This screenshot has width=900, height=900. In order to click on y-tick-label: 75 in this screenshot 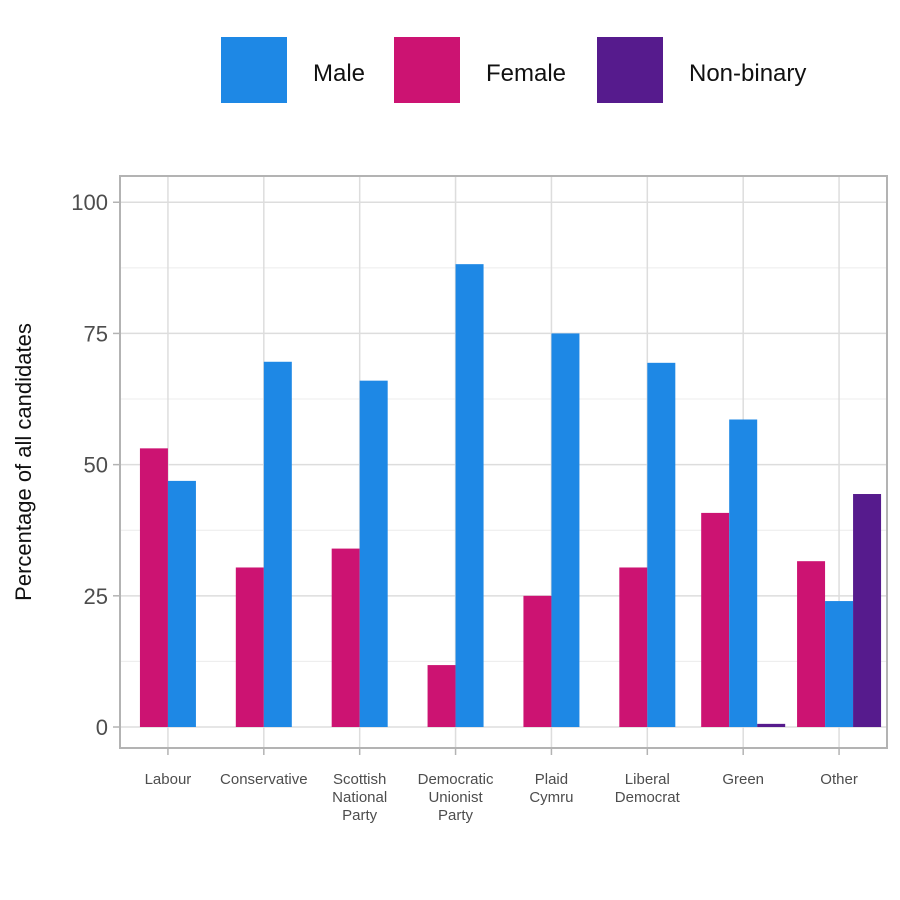, I will do `click(96, 333)`.